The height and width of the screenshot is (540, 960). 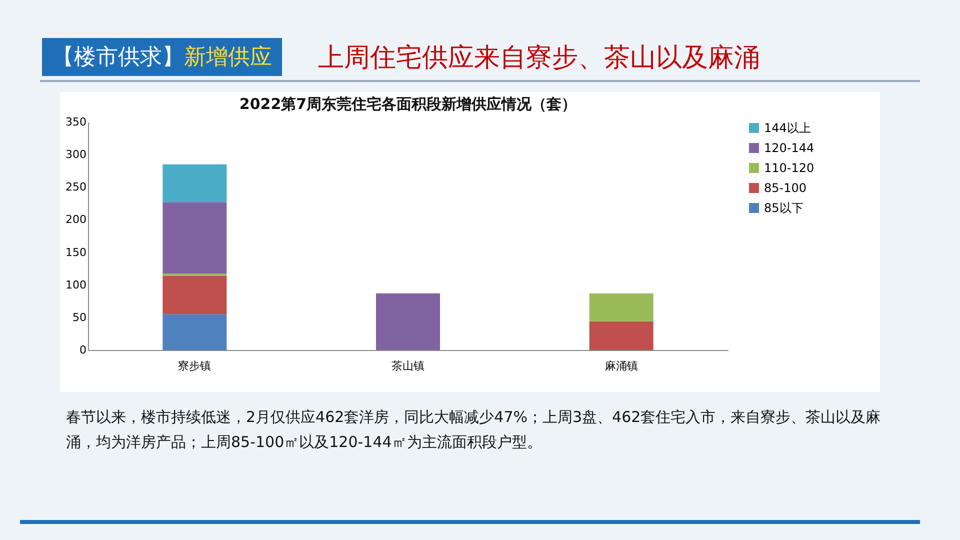 What do you see at coordinates (195, 366) in the screenshot?
I see `x-tick-label: 寮步镇` at bounding box center [195, 366].